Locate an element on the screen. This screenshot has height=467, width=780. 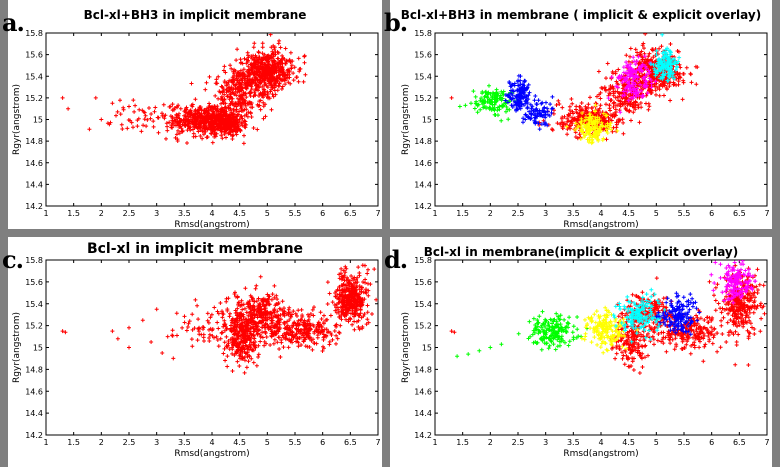
horizontal-divider is located at coordinates (390, 233).